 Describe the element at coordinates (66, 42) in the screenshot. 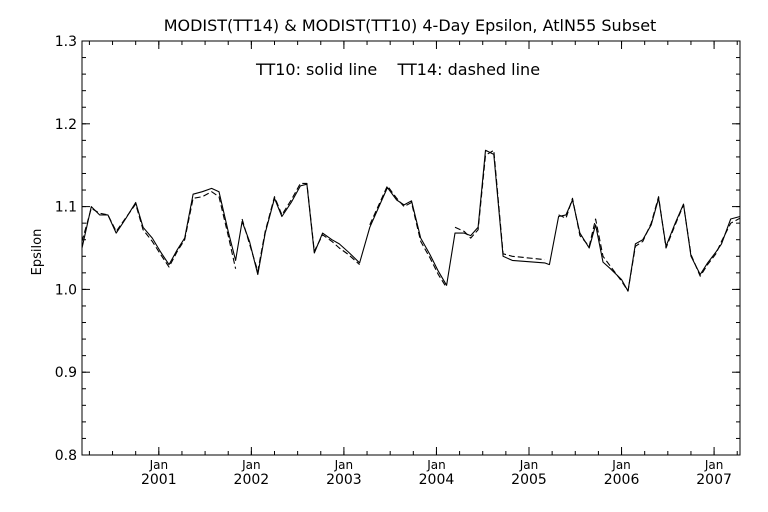

I see `y-tick-label: 1.3` at that location.